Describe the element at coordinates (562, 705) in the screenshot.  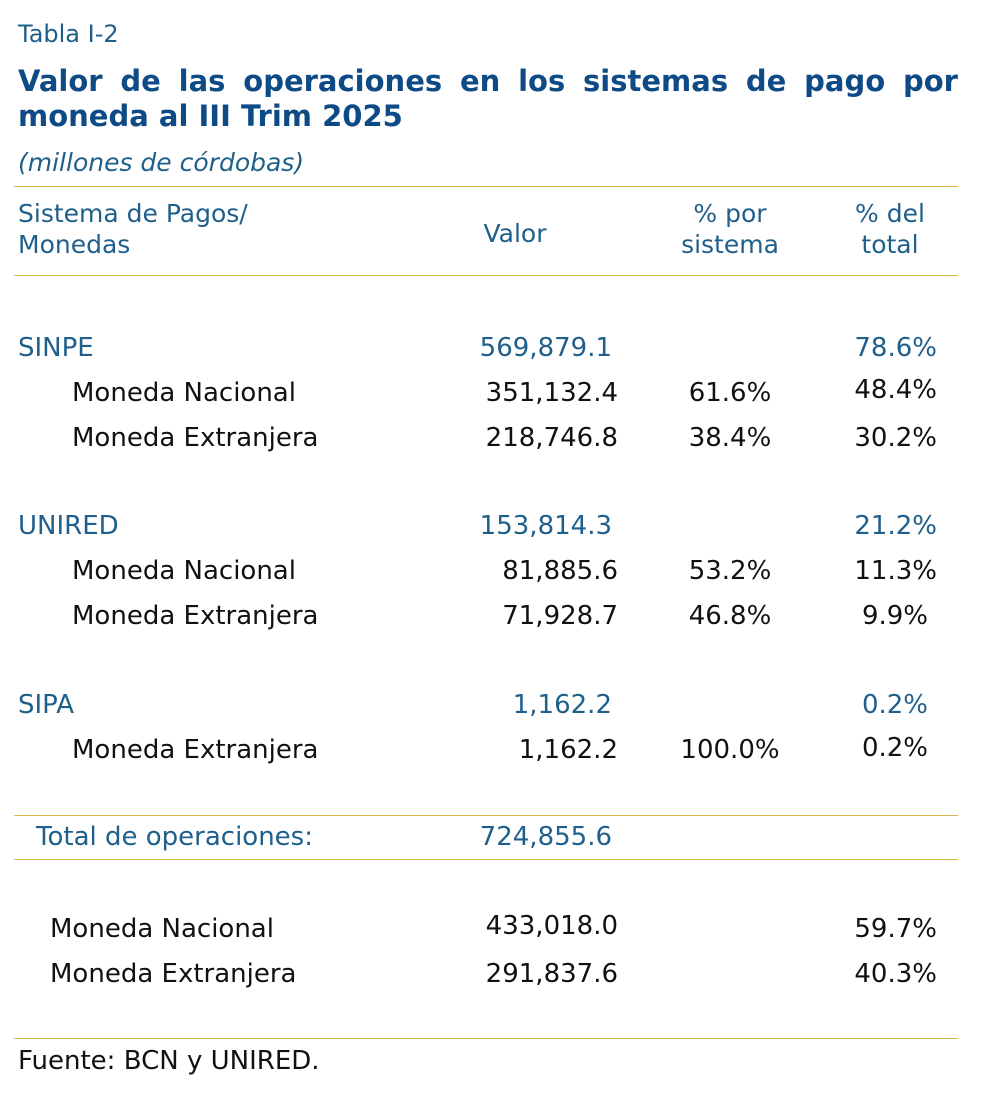
I see `group-value-sipa: 1,162.2` at that location.